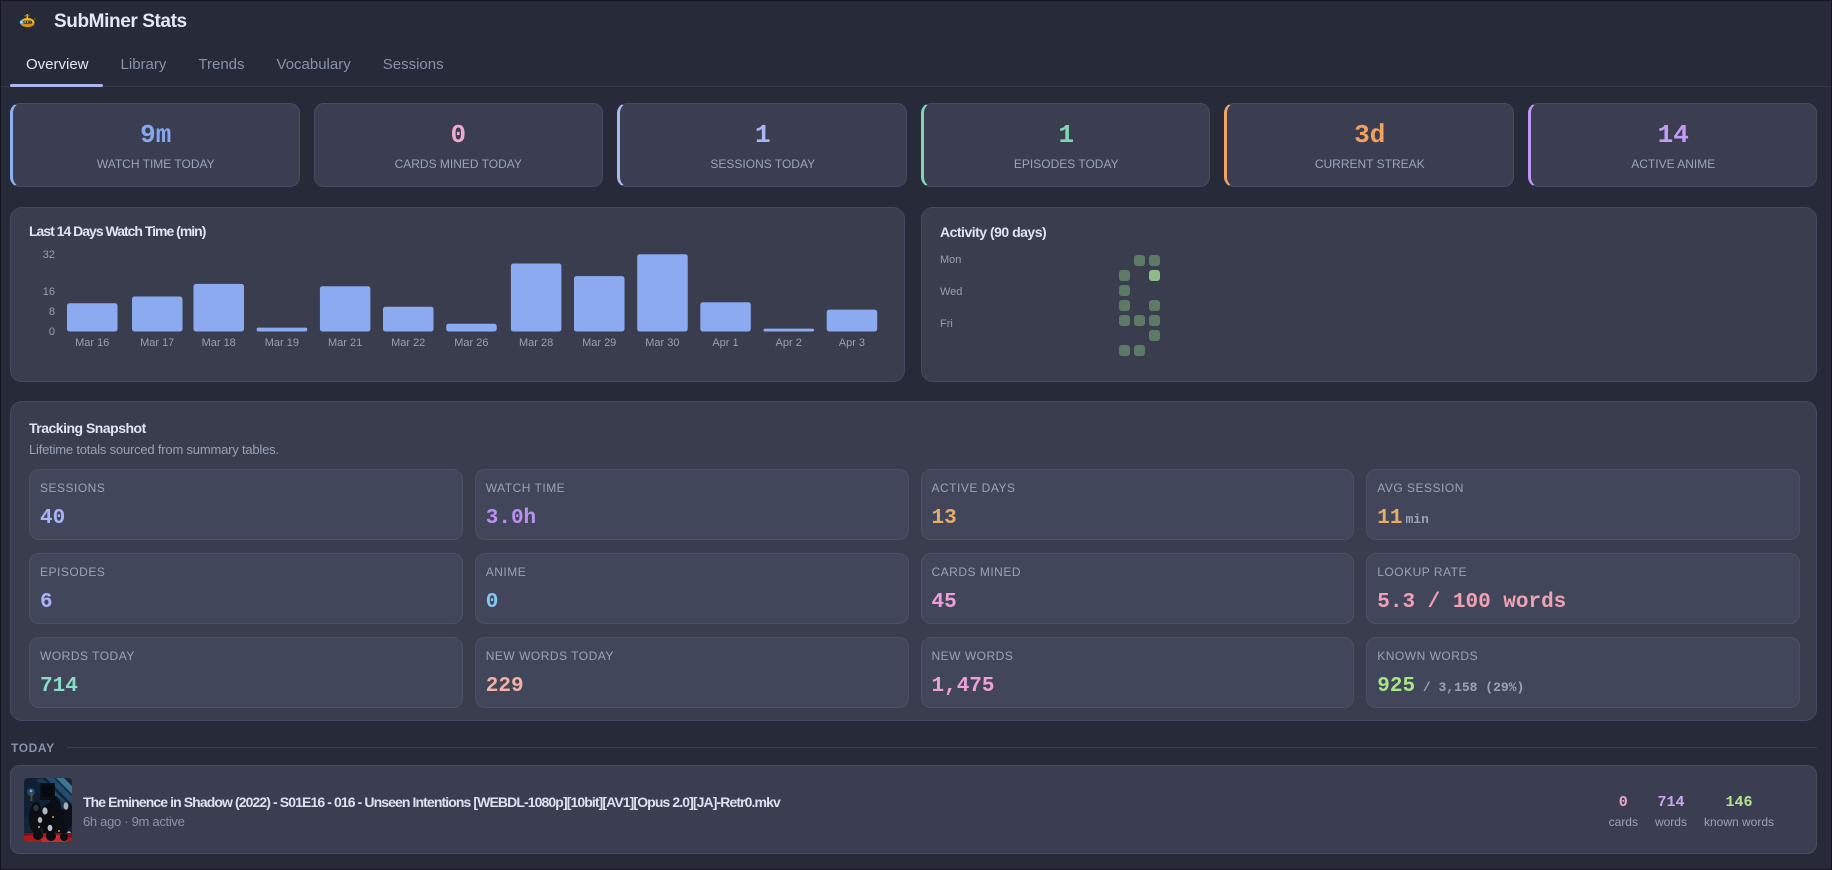 This screenshot has height=870, width=1832. I want to click on svg-text: Apr 1, so click(725, 343).